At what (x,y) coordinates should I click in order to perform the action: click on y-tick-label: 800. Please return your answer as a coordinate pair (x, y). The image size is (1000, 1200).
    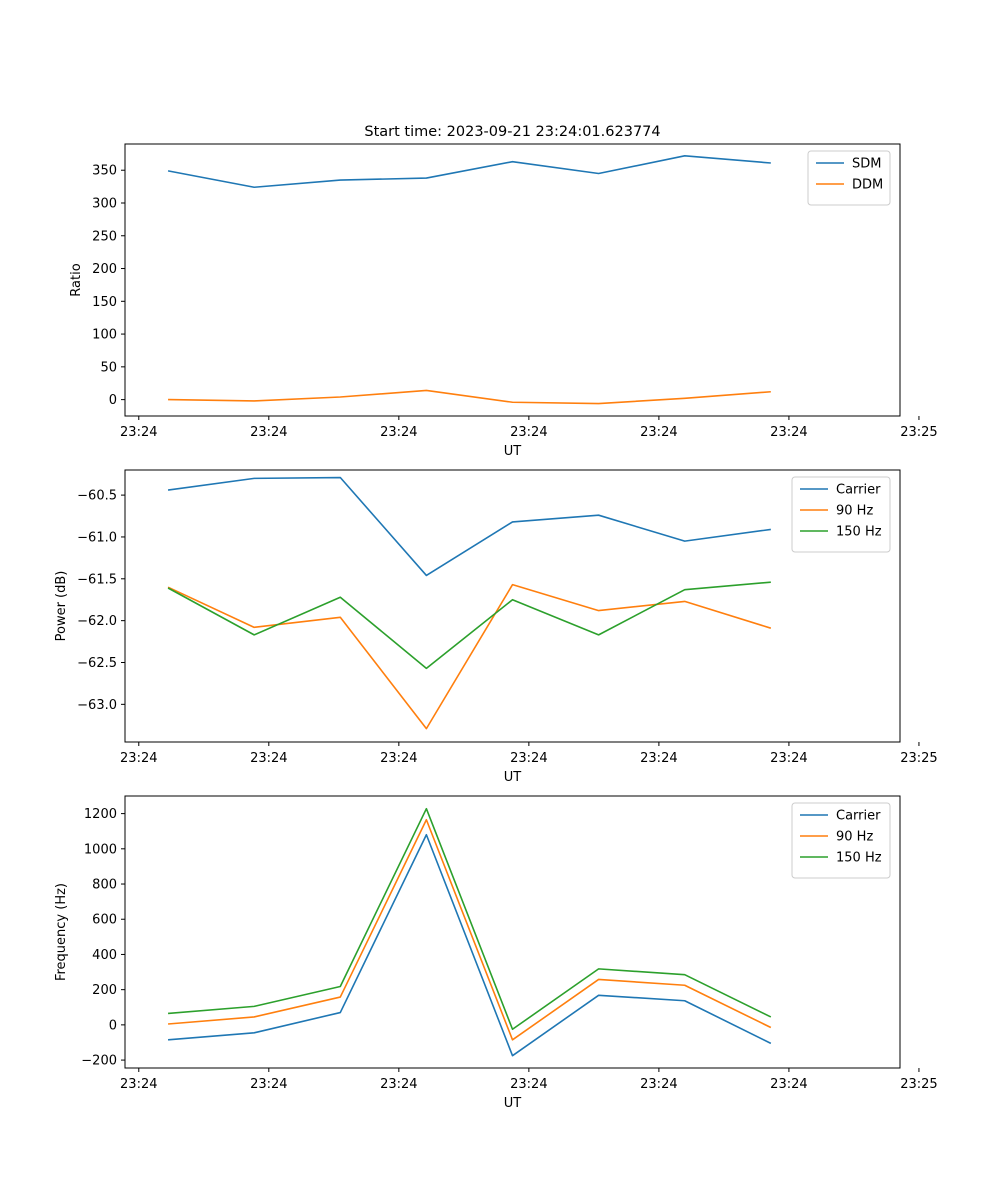
    Looking at the image, I should click on (104, 885).